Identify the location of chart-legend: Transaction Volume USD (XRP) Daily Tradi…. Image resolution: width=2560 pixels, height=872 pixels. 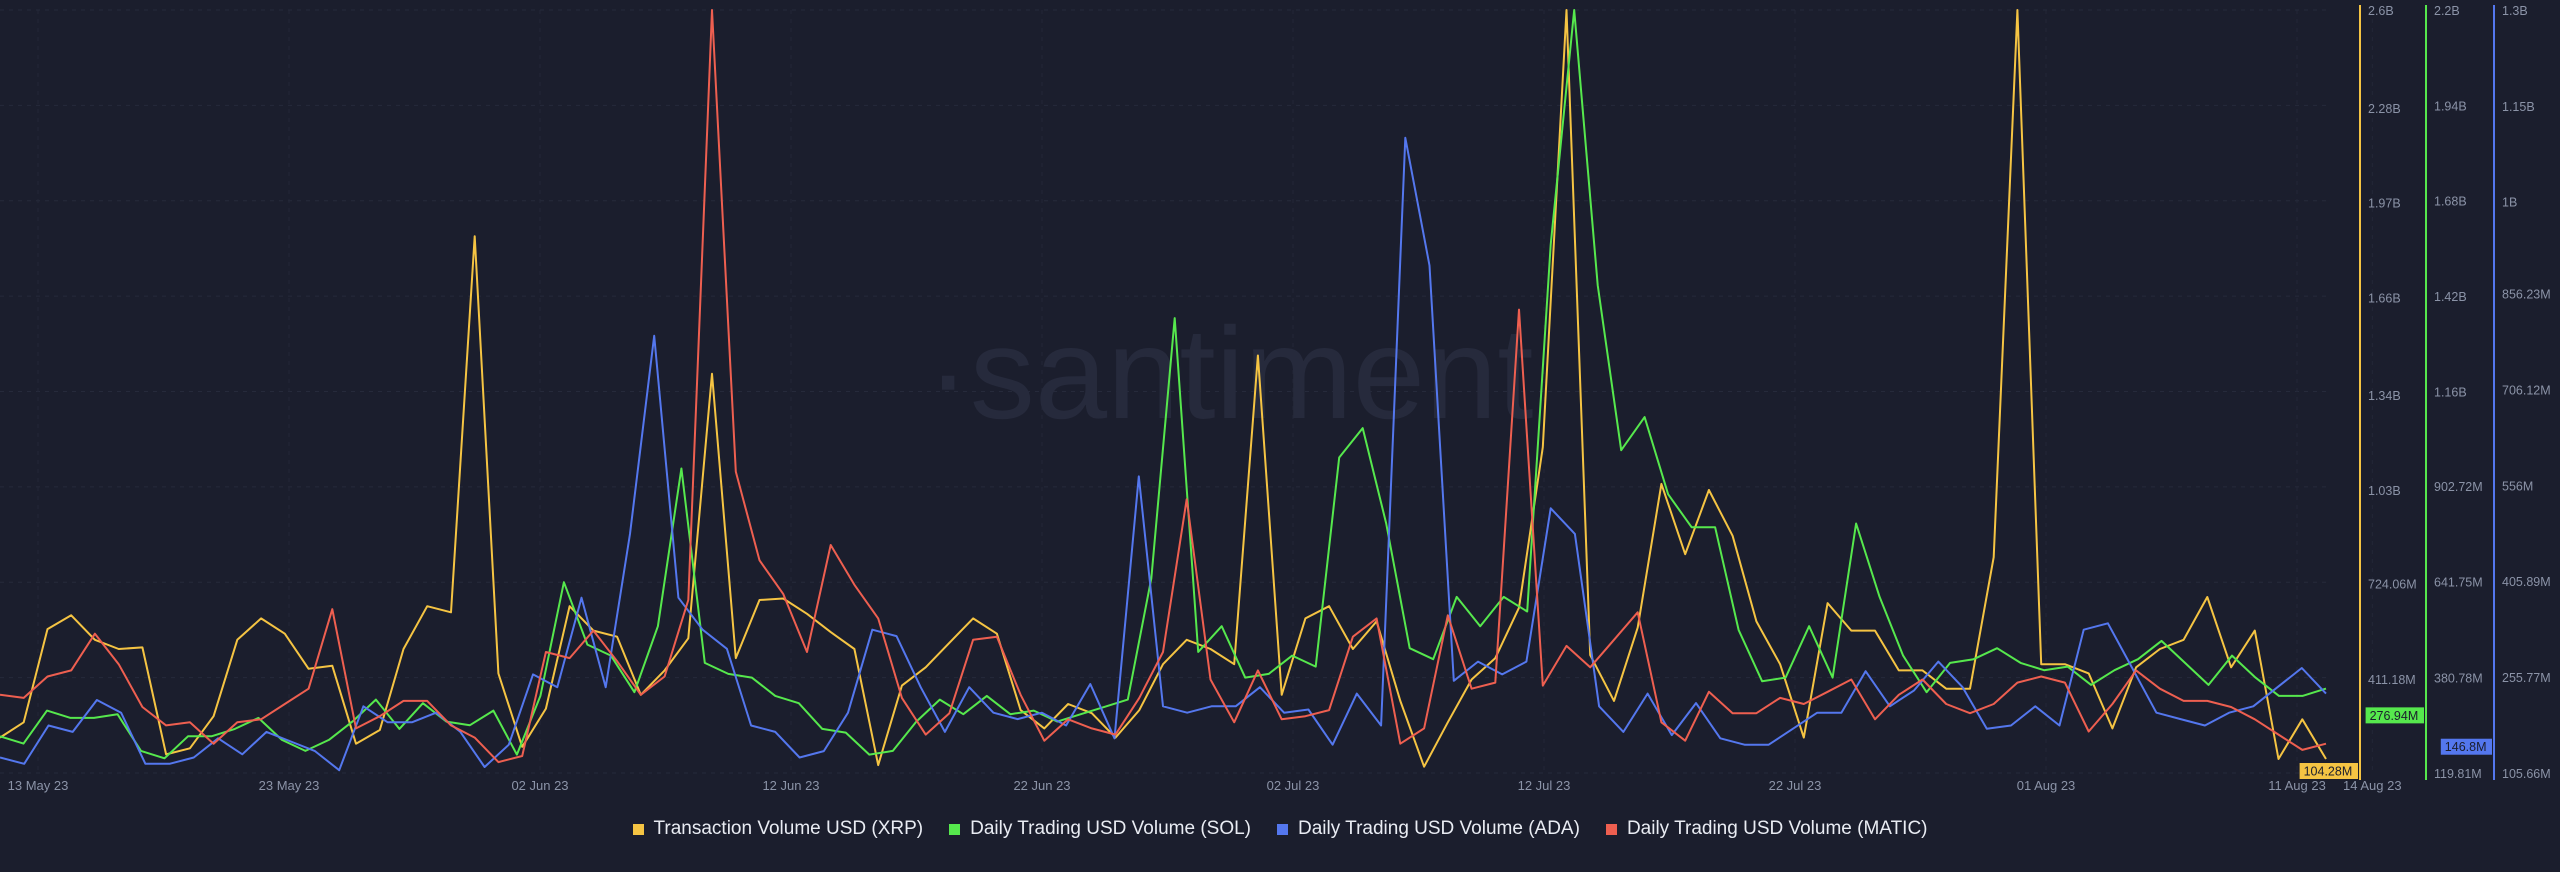
(1280, 829).